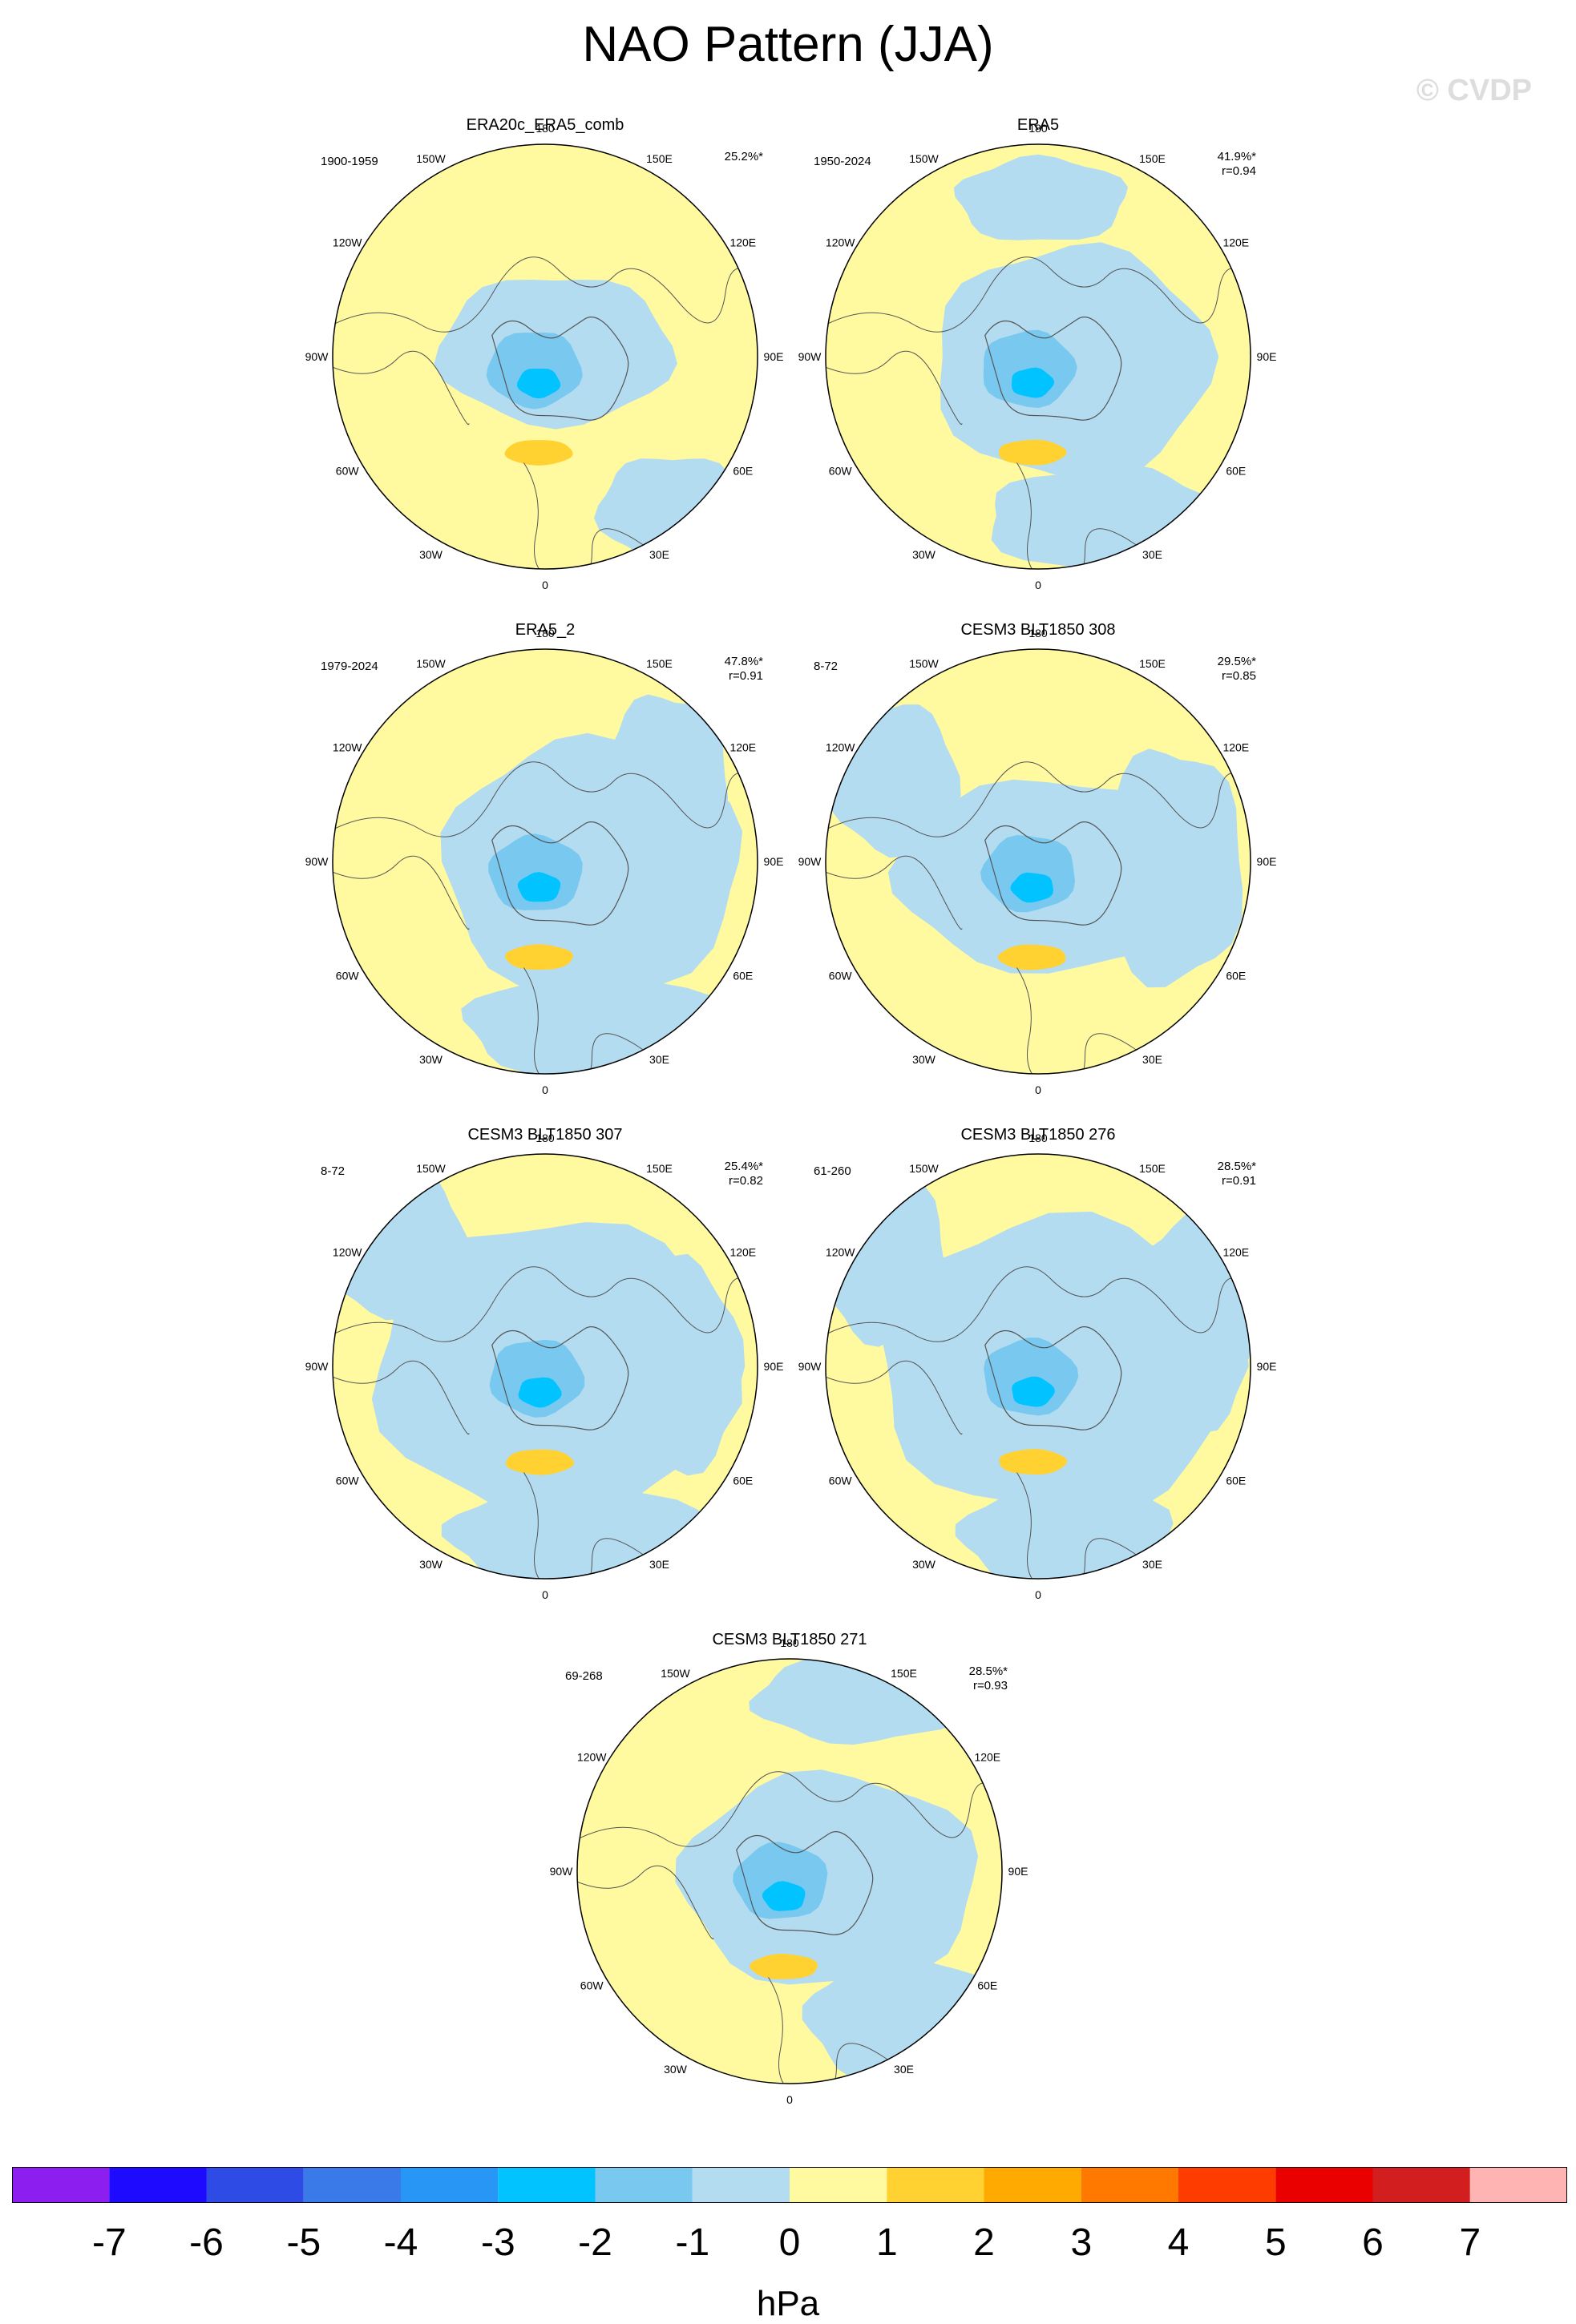 The width and height of the screenshot is (1576, 2324). What do you see at coordinates (1038, 1135) in the screenshot?
I see `panel-title: CESM3 BLT1850 276` at bounding box center [1038, 1135].